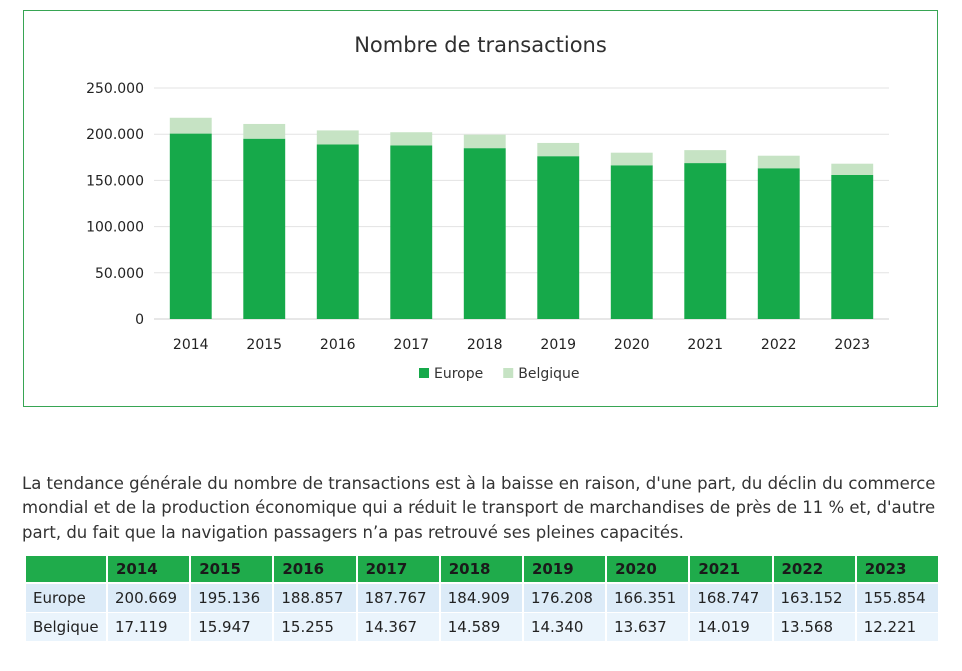 The image size is (962, 671). What do you see at coordinates (315, 570) in the screenshot?
I see `table-header-cell: 2016` at bounding box center [315, 570].